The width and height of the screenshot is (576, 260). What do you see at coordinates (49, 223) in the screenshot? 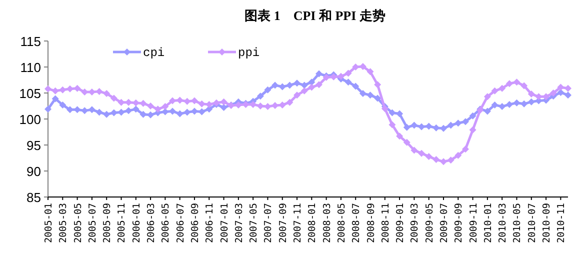
I see `x-tick-label: 2005-01` at bounding box center [49, 223].